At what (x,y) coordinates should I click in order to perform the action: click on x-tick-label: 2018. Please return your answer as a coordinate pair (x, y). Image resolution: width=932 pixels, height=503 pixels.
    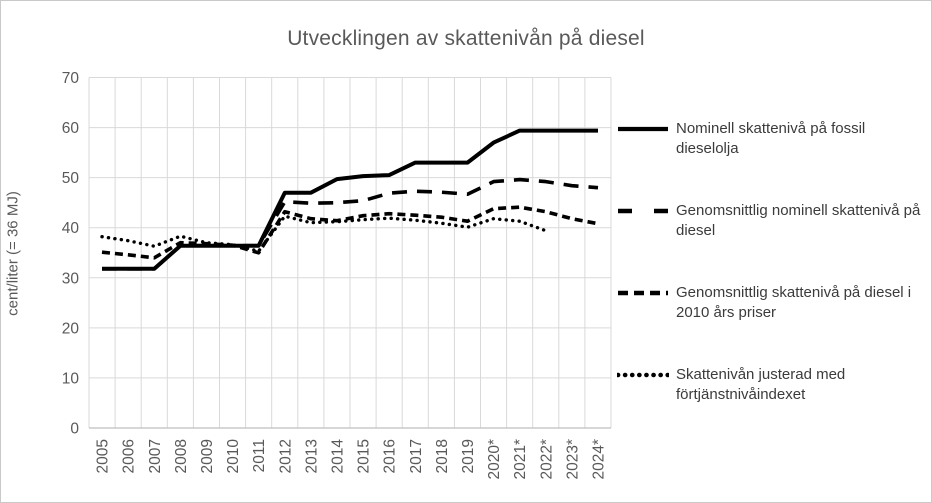
    Looking at the image, I should click on (442, 456).